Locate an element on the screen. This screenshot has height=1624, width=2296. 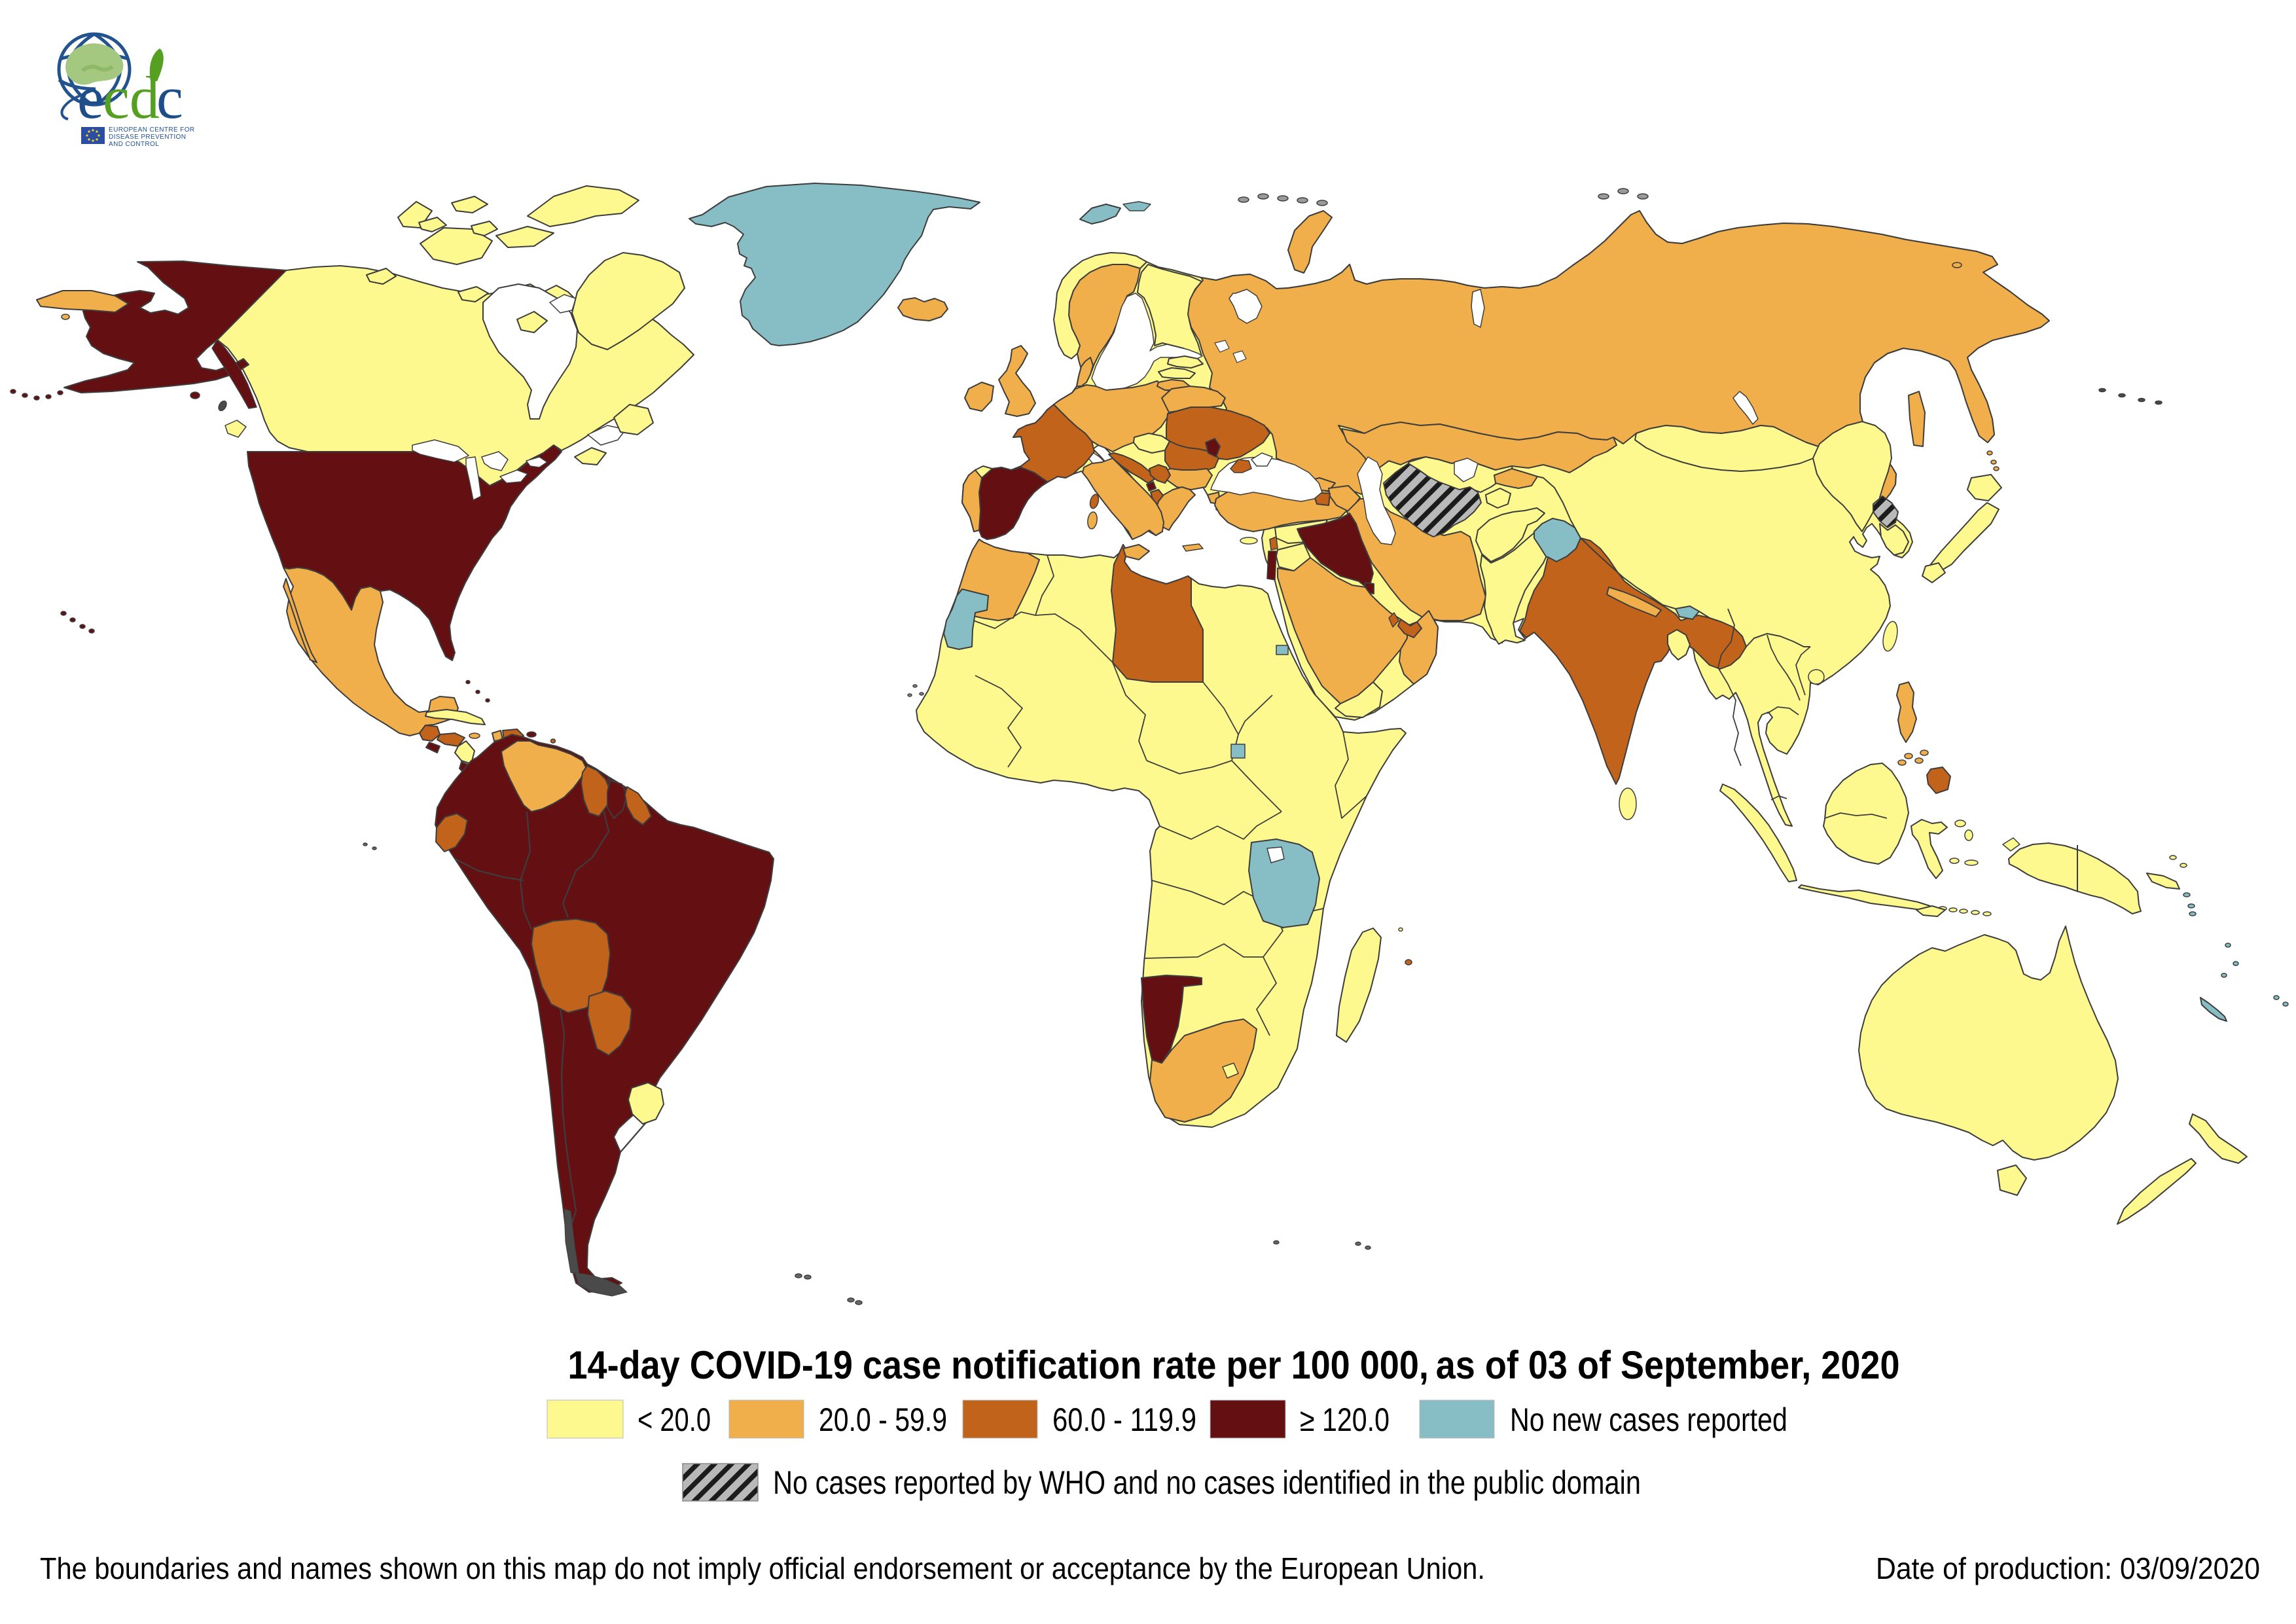
svg-text: No new cases reported is located at coordinates (1648, 1419).